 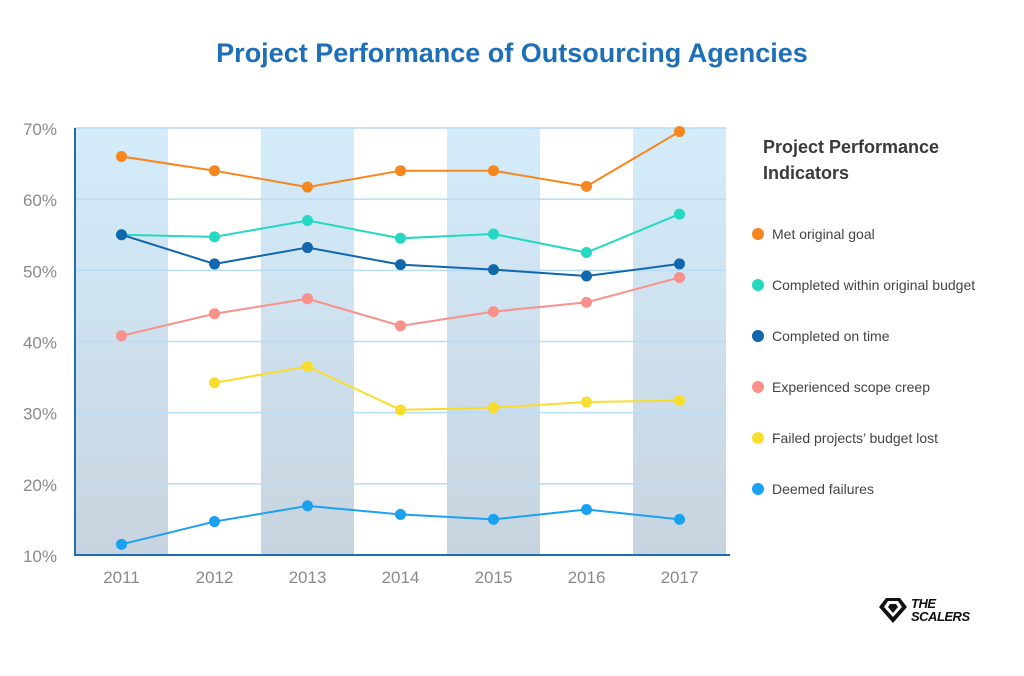 I want to click on legend-item-3: Experienced scope creep, so click(x=883, y=386).